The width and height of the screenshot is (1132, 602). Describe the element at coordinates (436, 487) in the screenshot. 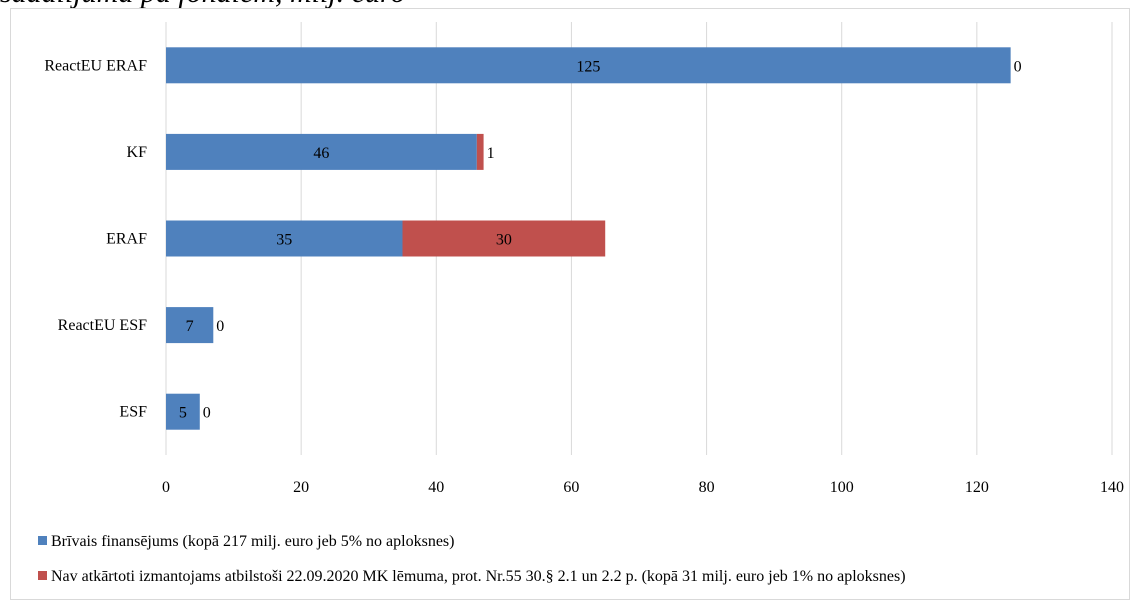

I see `x-tick-label-40: 40` at that location.